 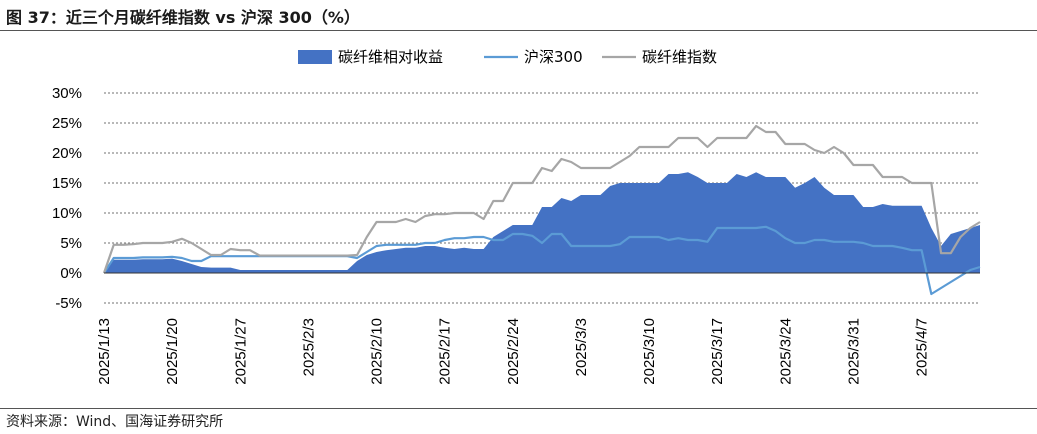 I want to click on figure-title: 图 37：近三个月碳纤维指数 vs 沪深 300（%）, so click(x=183, y=17).